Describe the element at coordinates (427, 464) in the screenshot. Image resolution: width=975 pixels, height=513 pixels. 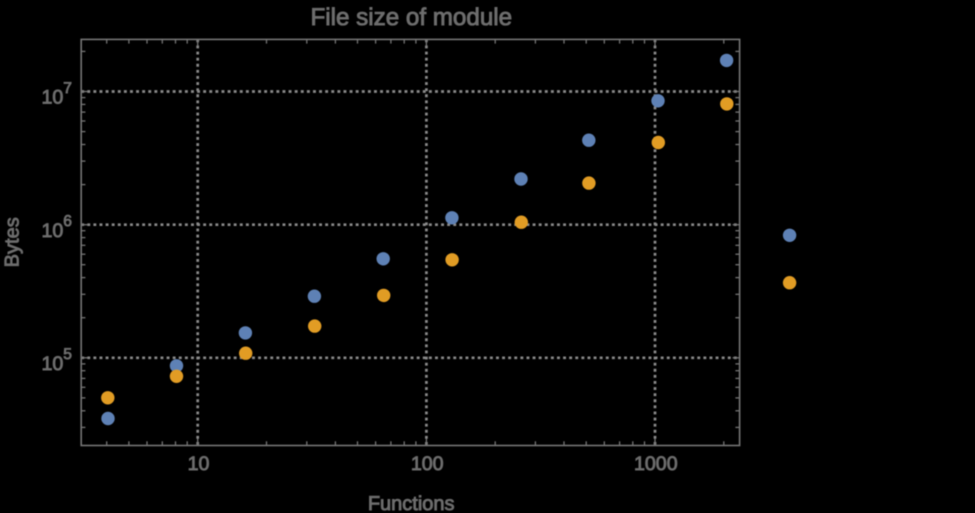
I see `svg-text: 100` at that location.